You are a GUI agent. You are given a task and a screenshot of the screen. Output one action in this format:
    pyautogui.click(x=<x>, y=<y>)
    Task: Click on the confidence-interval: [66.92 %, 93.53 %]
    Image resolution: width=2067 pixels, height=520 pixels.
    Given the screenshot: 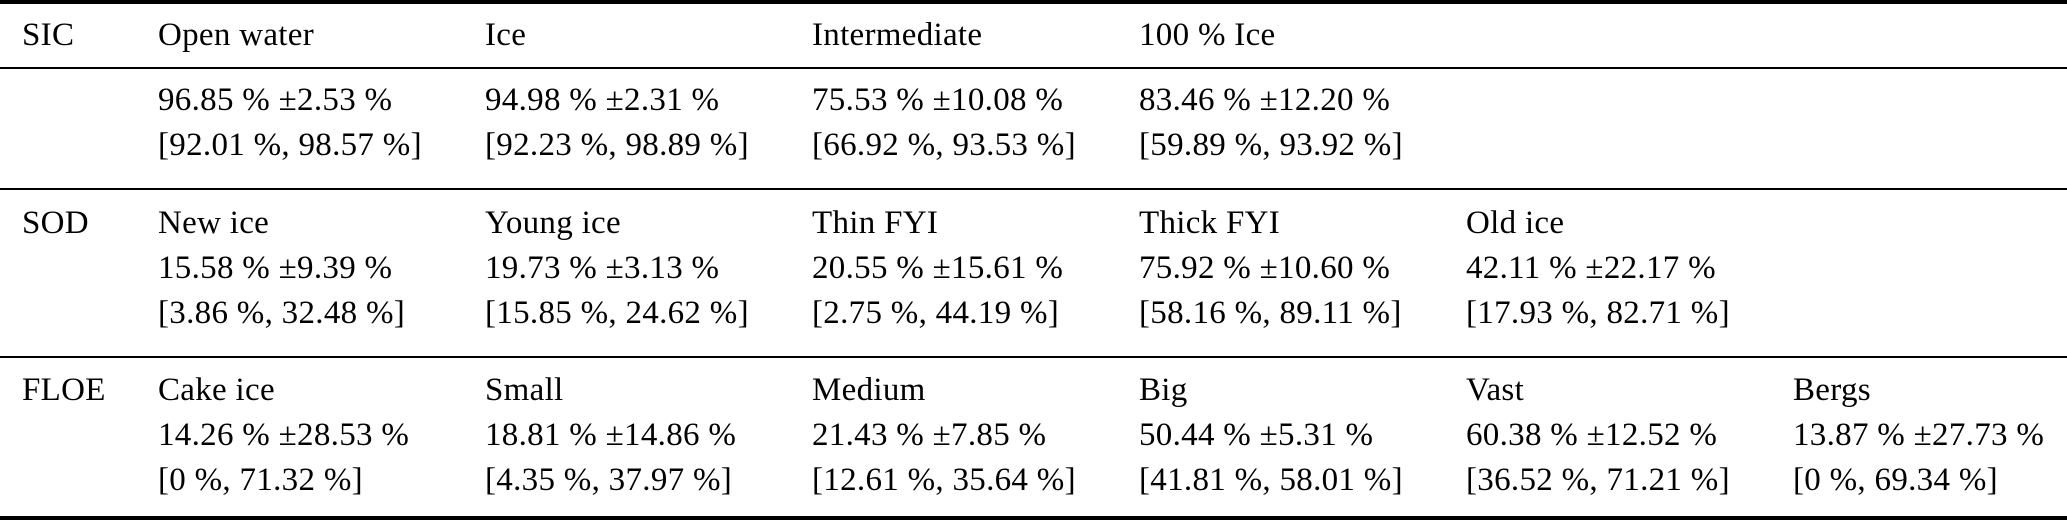 What is the action you would take?
    pyautogui.click(x=944, y=145)
    